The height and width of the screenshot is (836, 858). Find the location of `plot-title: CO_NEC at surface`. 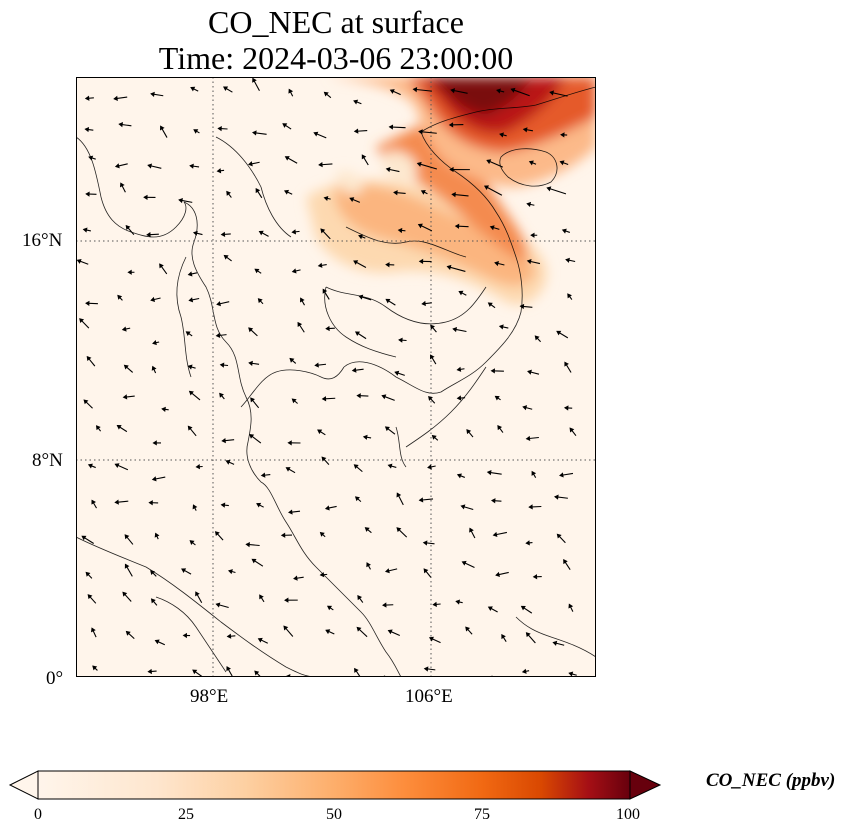

plot-title: CO_NEC at surface is located at coordinates (336, 22).